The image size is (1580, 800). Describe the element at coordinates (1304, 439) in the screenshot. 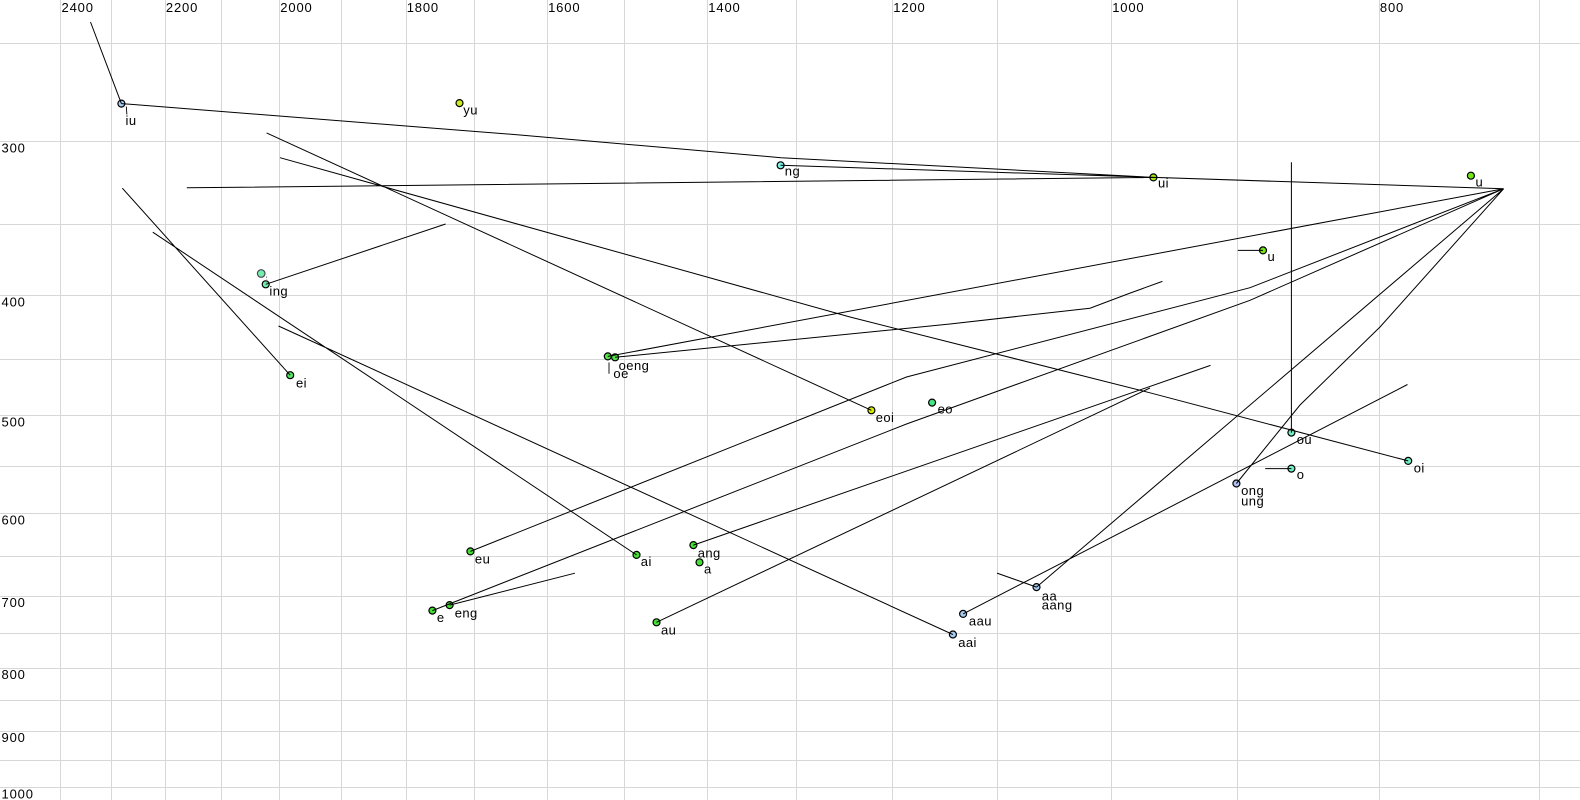

I see `svg-text: ou` at that location.